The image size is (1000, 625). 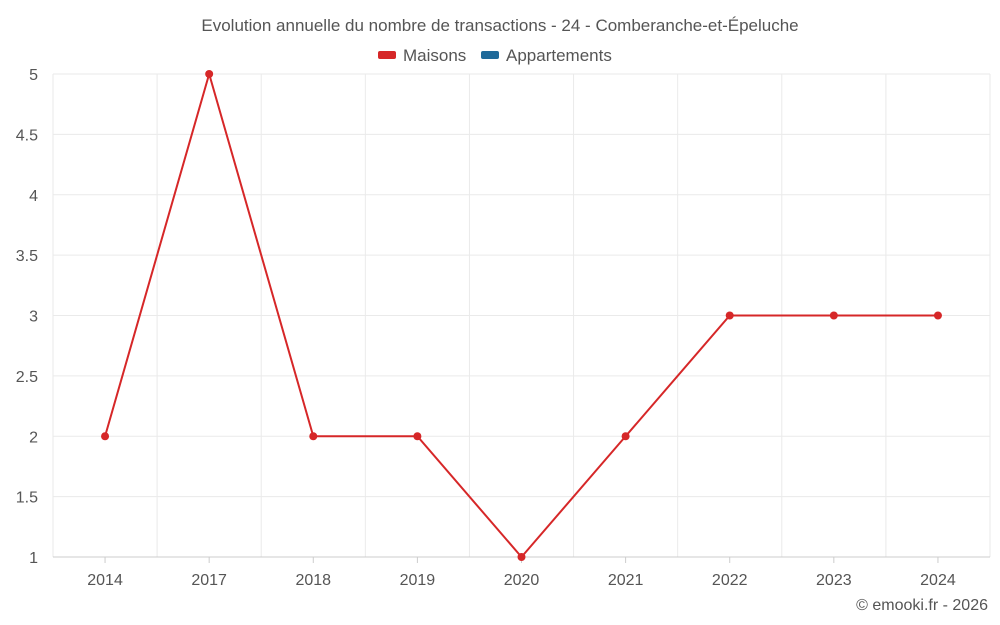 What do you see at coordinates (105, 580) in the screenshot?
I see `x-tick-label: 2014` at bounding box center [105, 580].